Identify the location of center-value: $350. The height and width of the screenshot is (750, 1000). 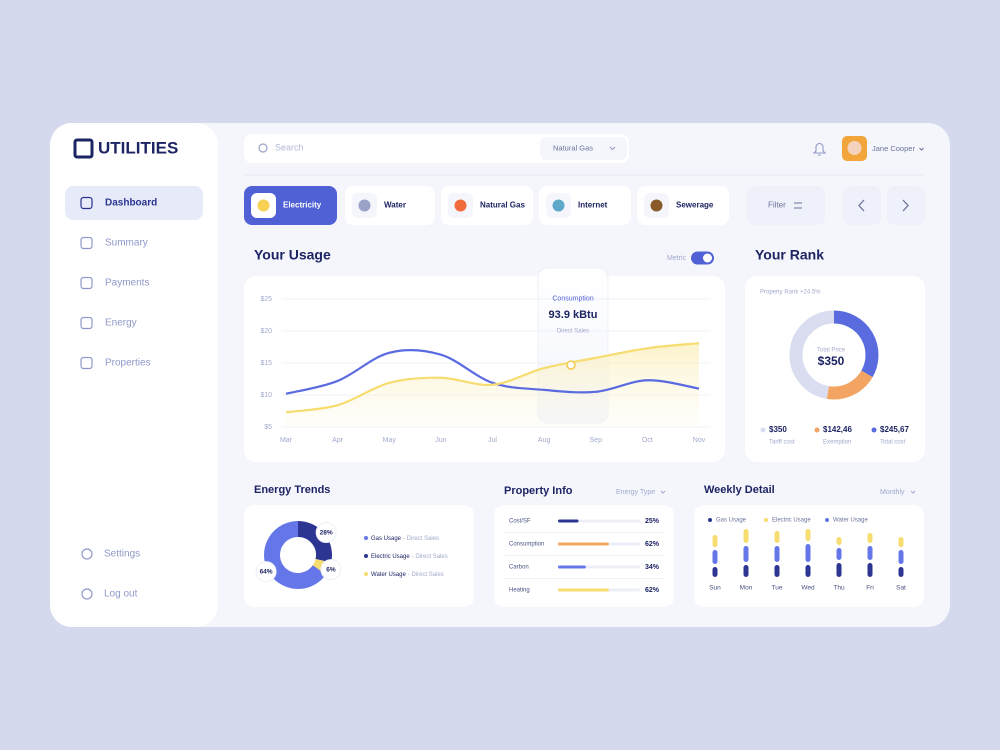
(831, 361).